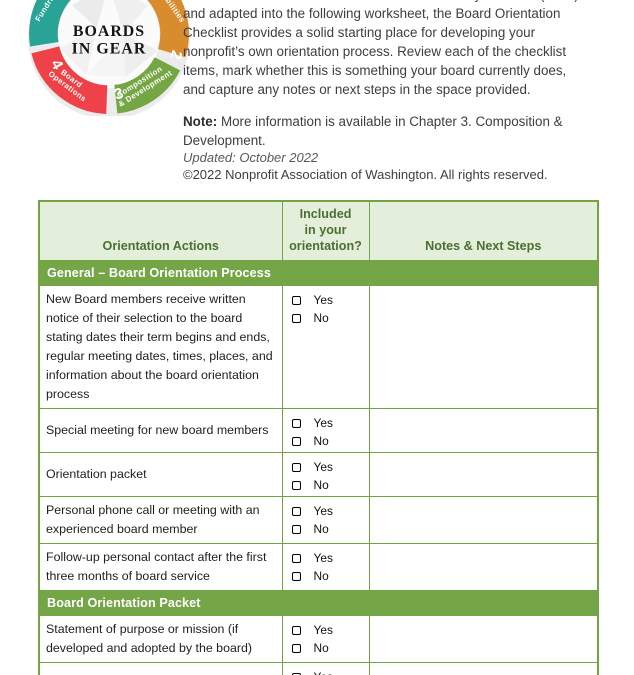  Describe the element at coordinates (168, 29) in the screenshot. I see `logo-segment-responsibilities` at that location.